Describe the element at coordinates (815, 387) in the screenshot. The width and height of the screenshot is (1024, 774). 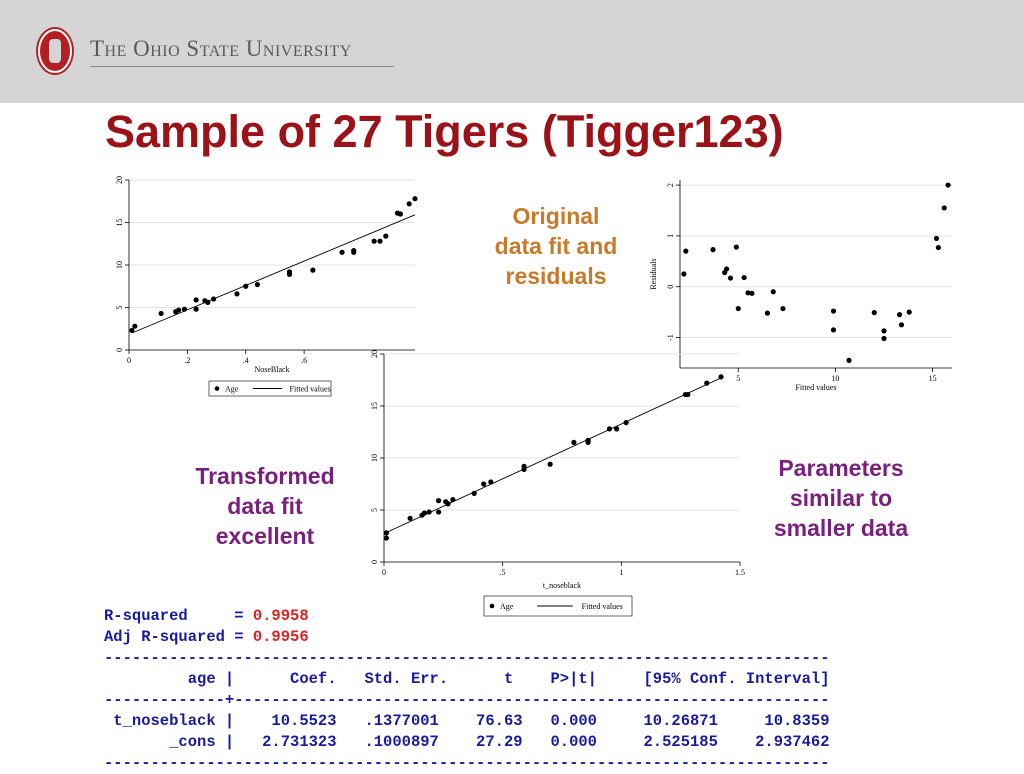
I see `x-axis-label: Fitted values` at that location.